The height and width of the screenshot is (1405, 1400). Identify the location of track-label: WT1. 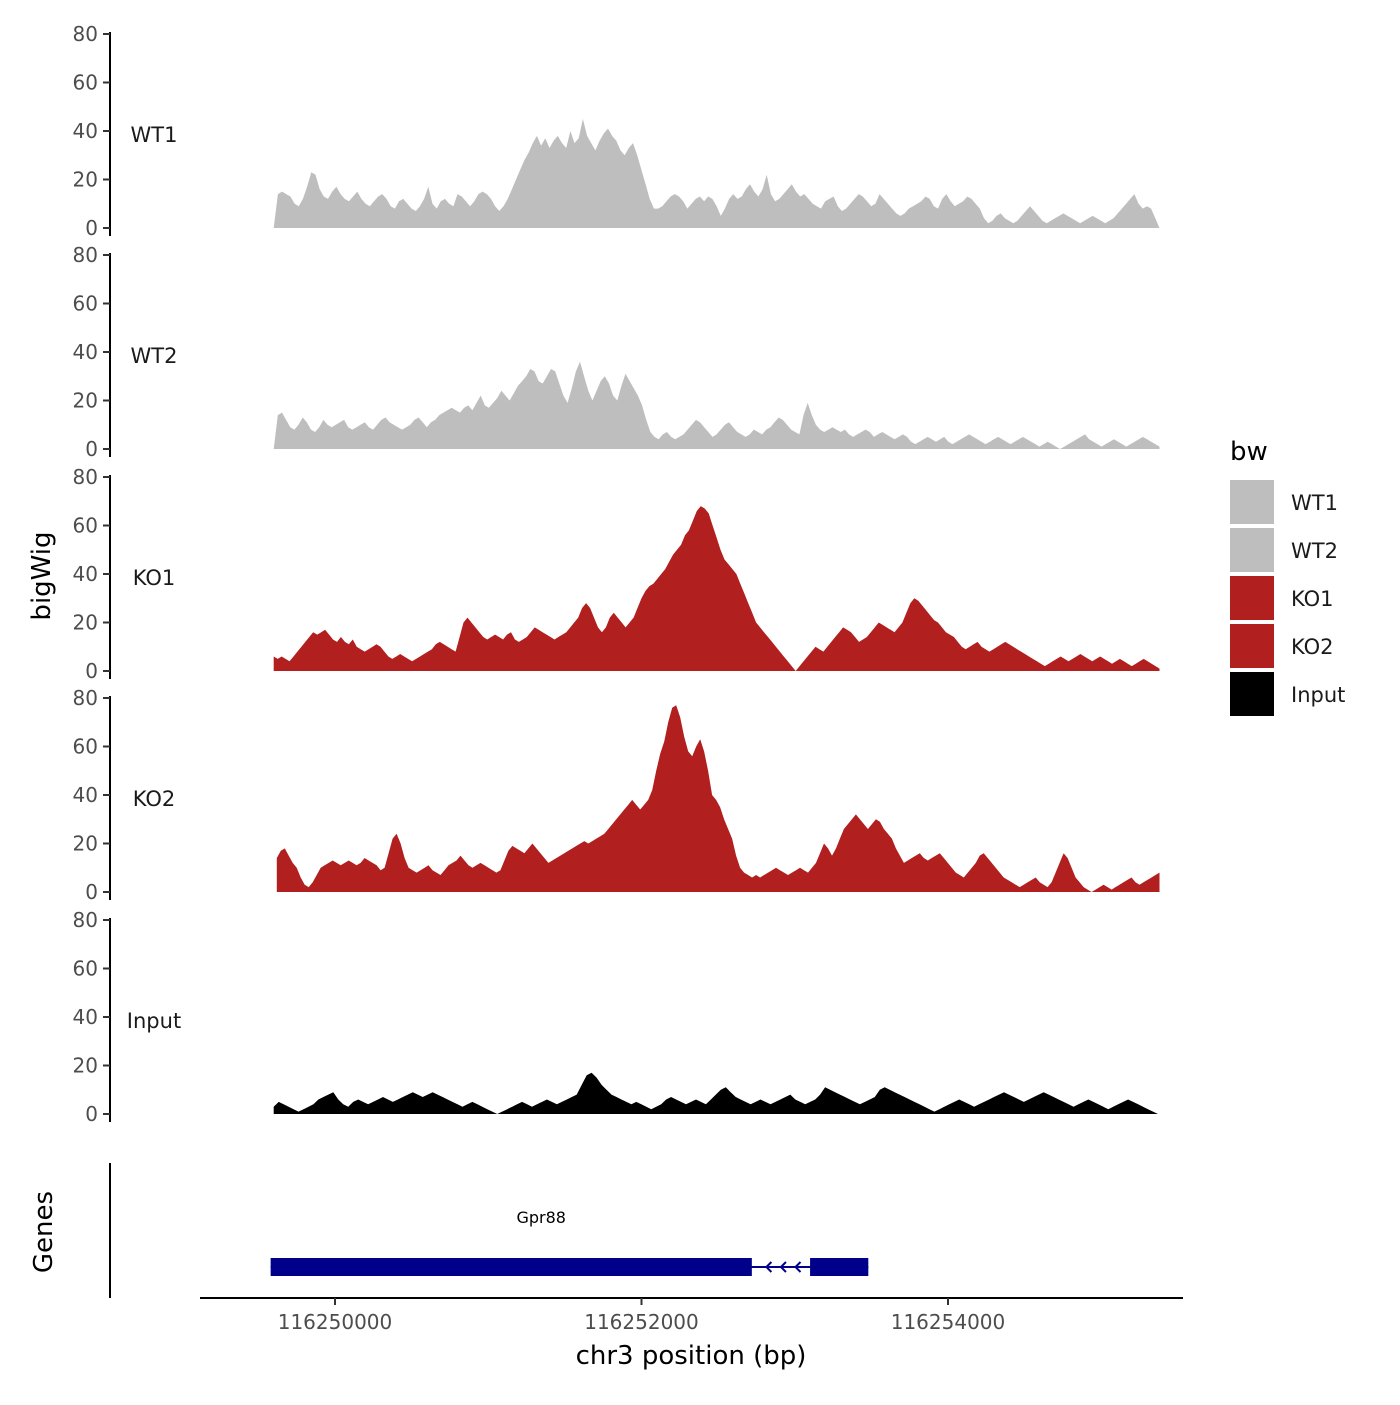
(154, 135).